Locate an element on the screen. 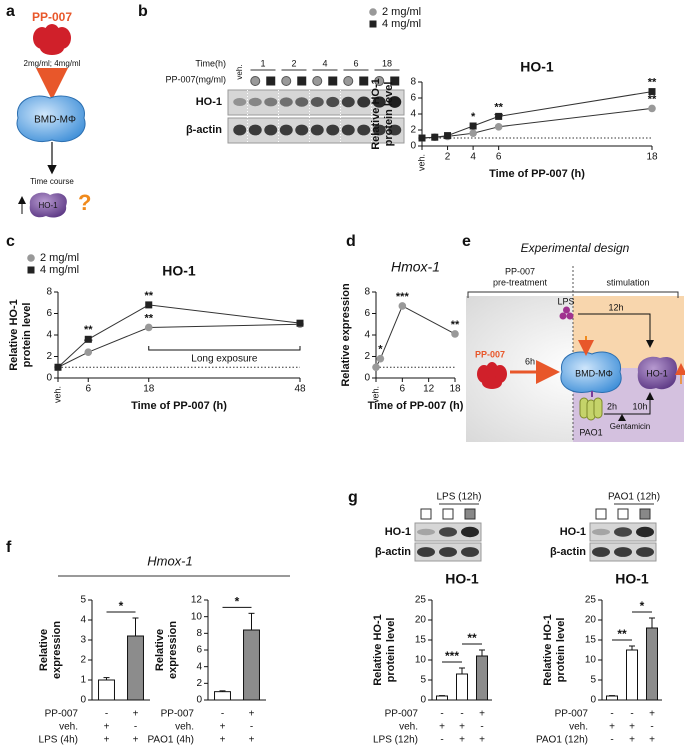 The width and height of the screenshot is (685, 750). y-tick-label: 6 is located at coordinates (199, 650).